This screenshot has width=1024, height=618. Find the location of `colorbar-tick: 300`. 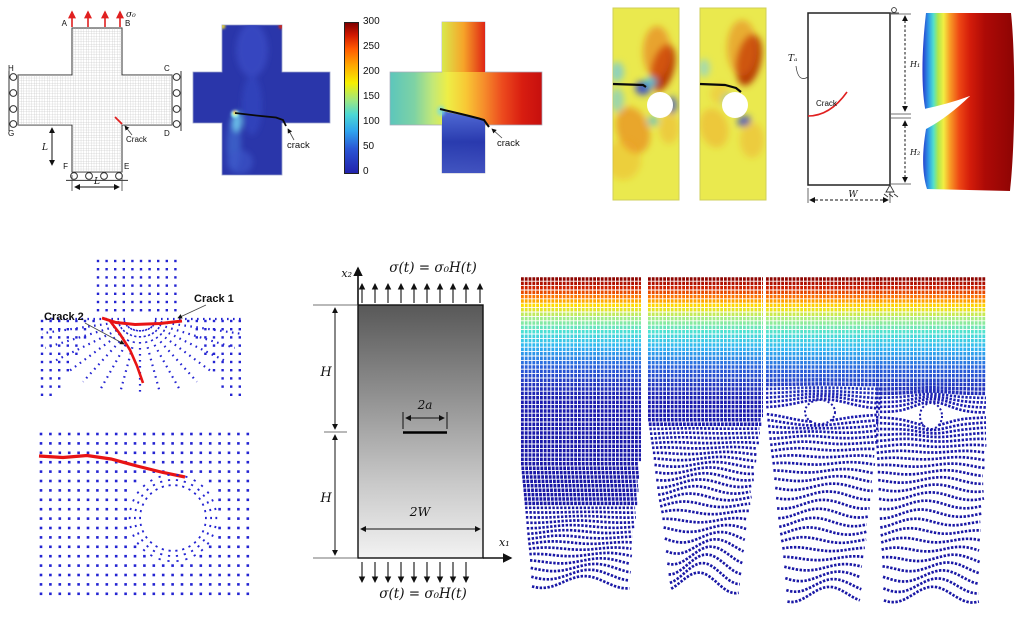

colorbar-tick: 300 is located at coordinates (371, 21).